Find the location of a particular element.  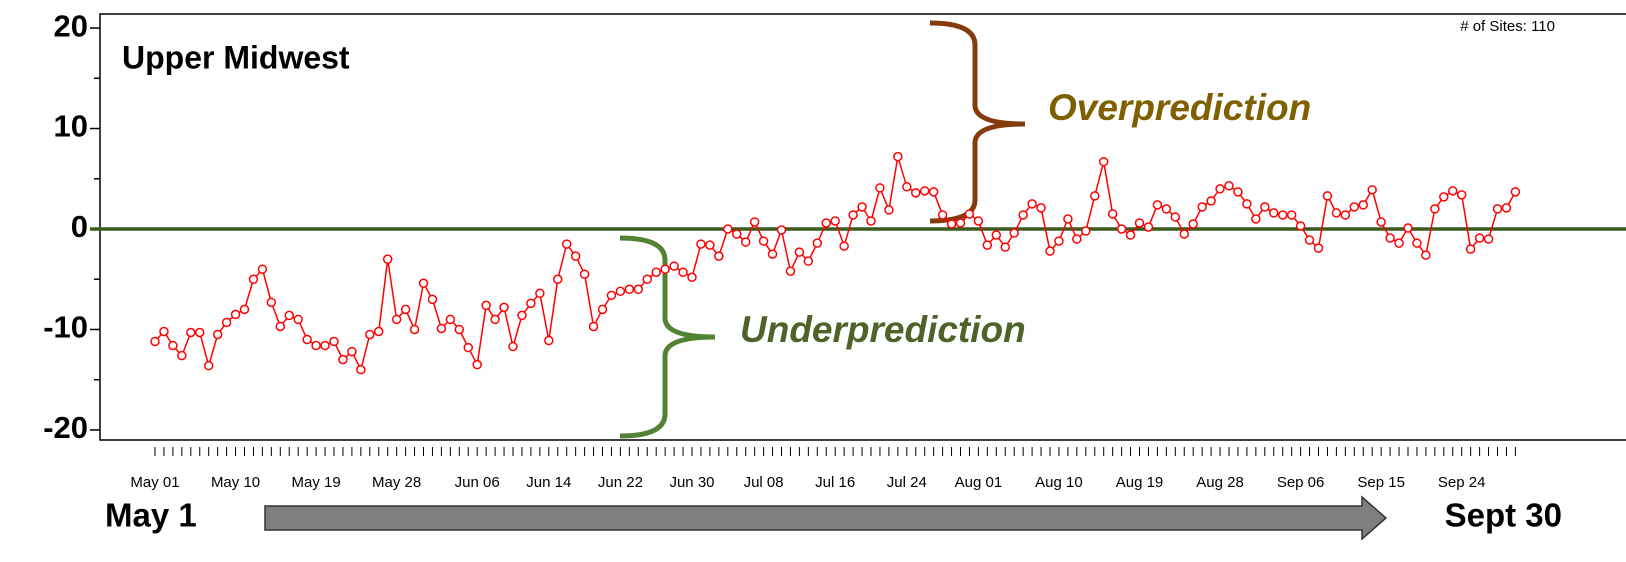

sites-note: # of Sites: 110 is located at coordinates (1507, 26).